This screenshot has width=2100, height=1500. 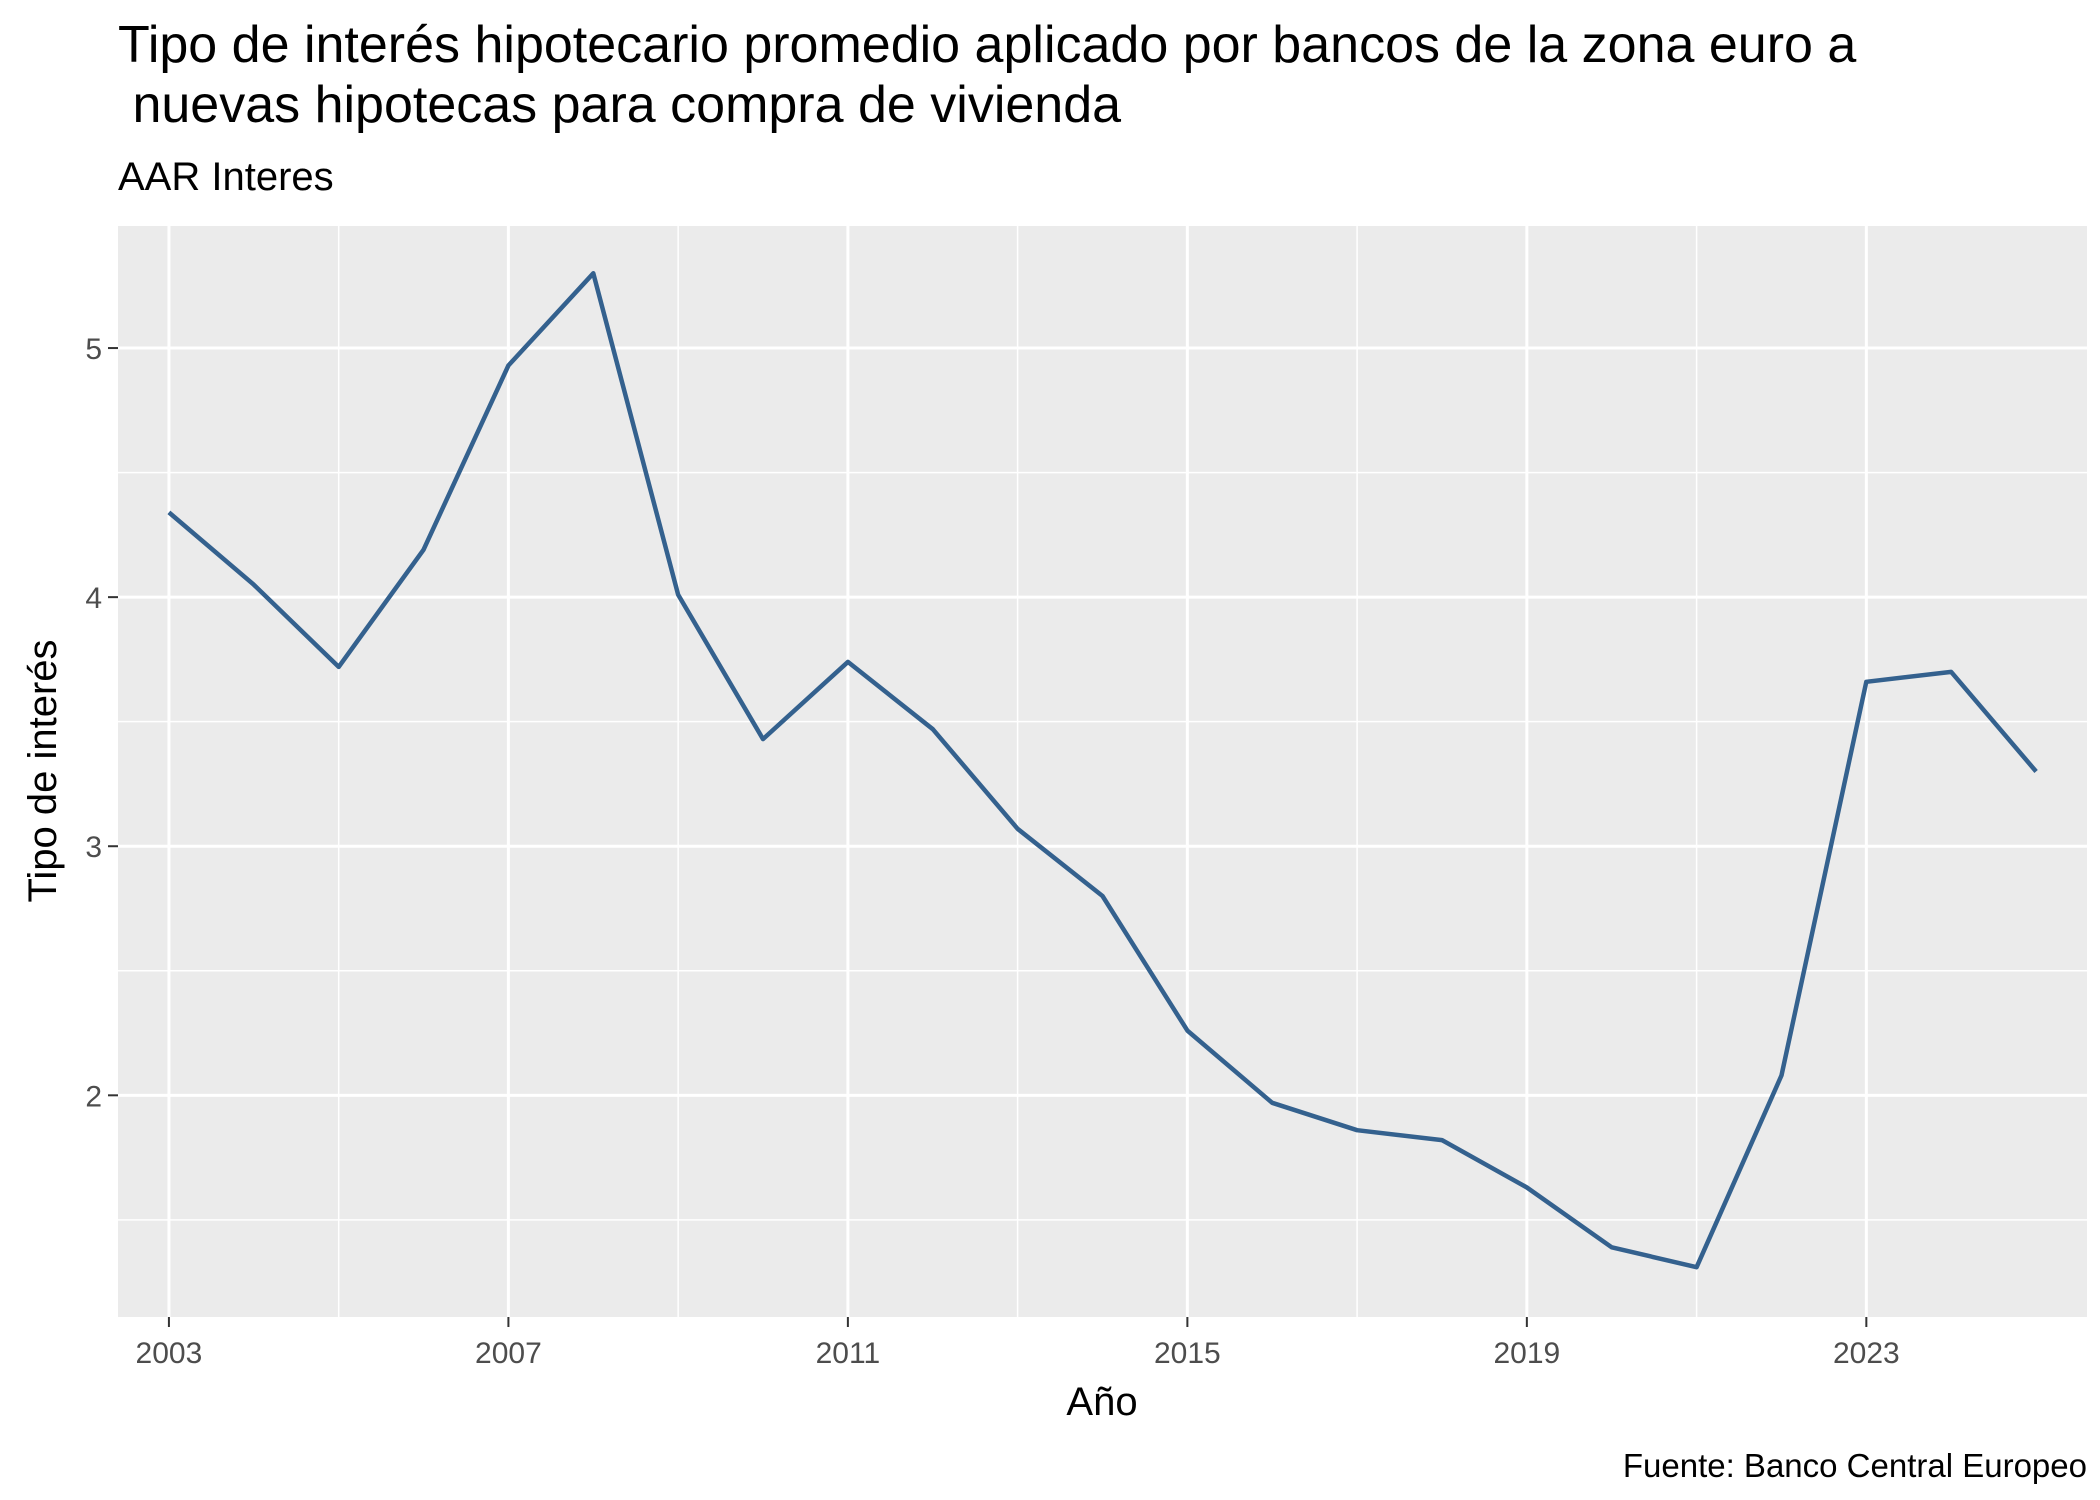 I want to click on caption: Fuente: Banco Central Europeo, so click(x=1855, y=1465).